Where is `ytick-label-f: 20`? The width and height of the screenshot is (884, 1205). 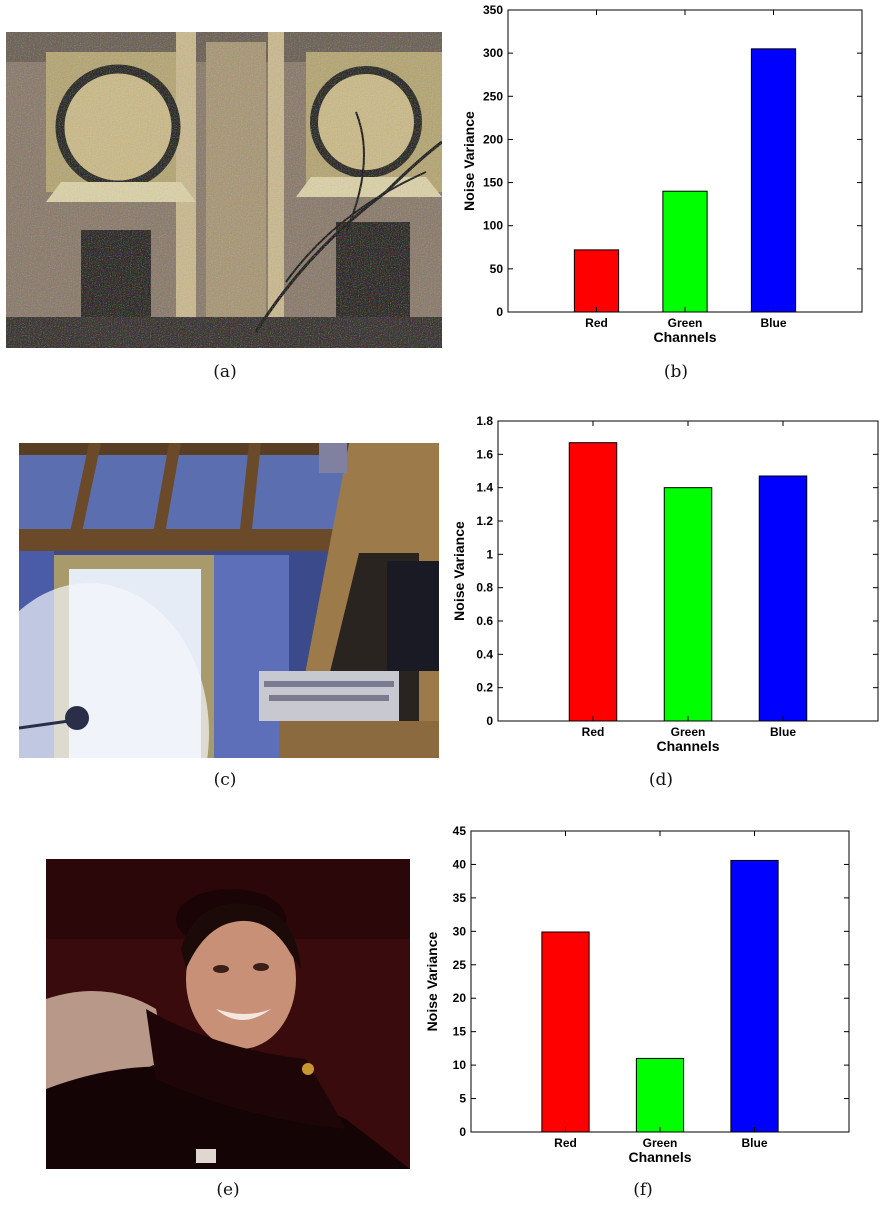 ytick-label-f: 20 is located at coordinates (460, 998).